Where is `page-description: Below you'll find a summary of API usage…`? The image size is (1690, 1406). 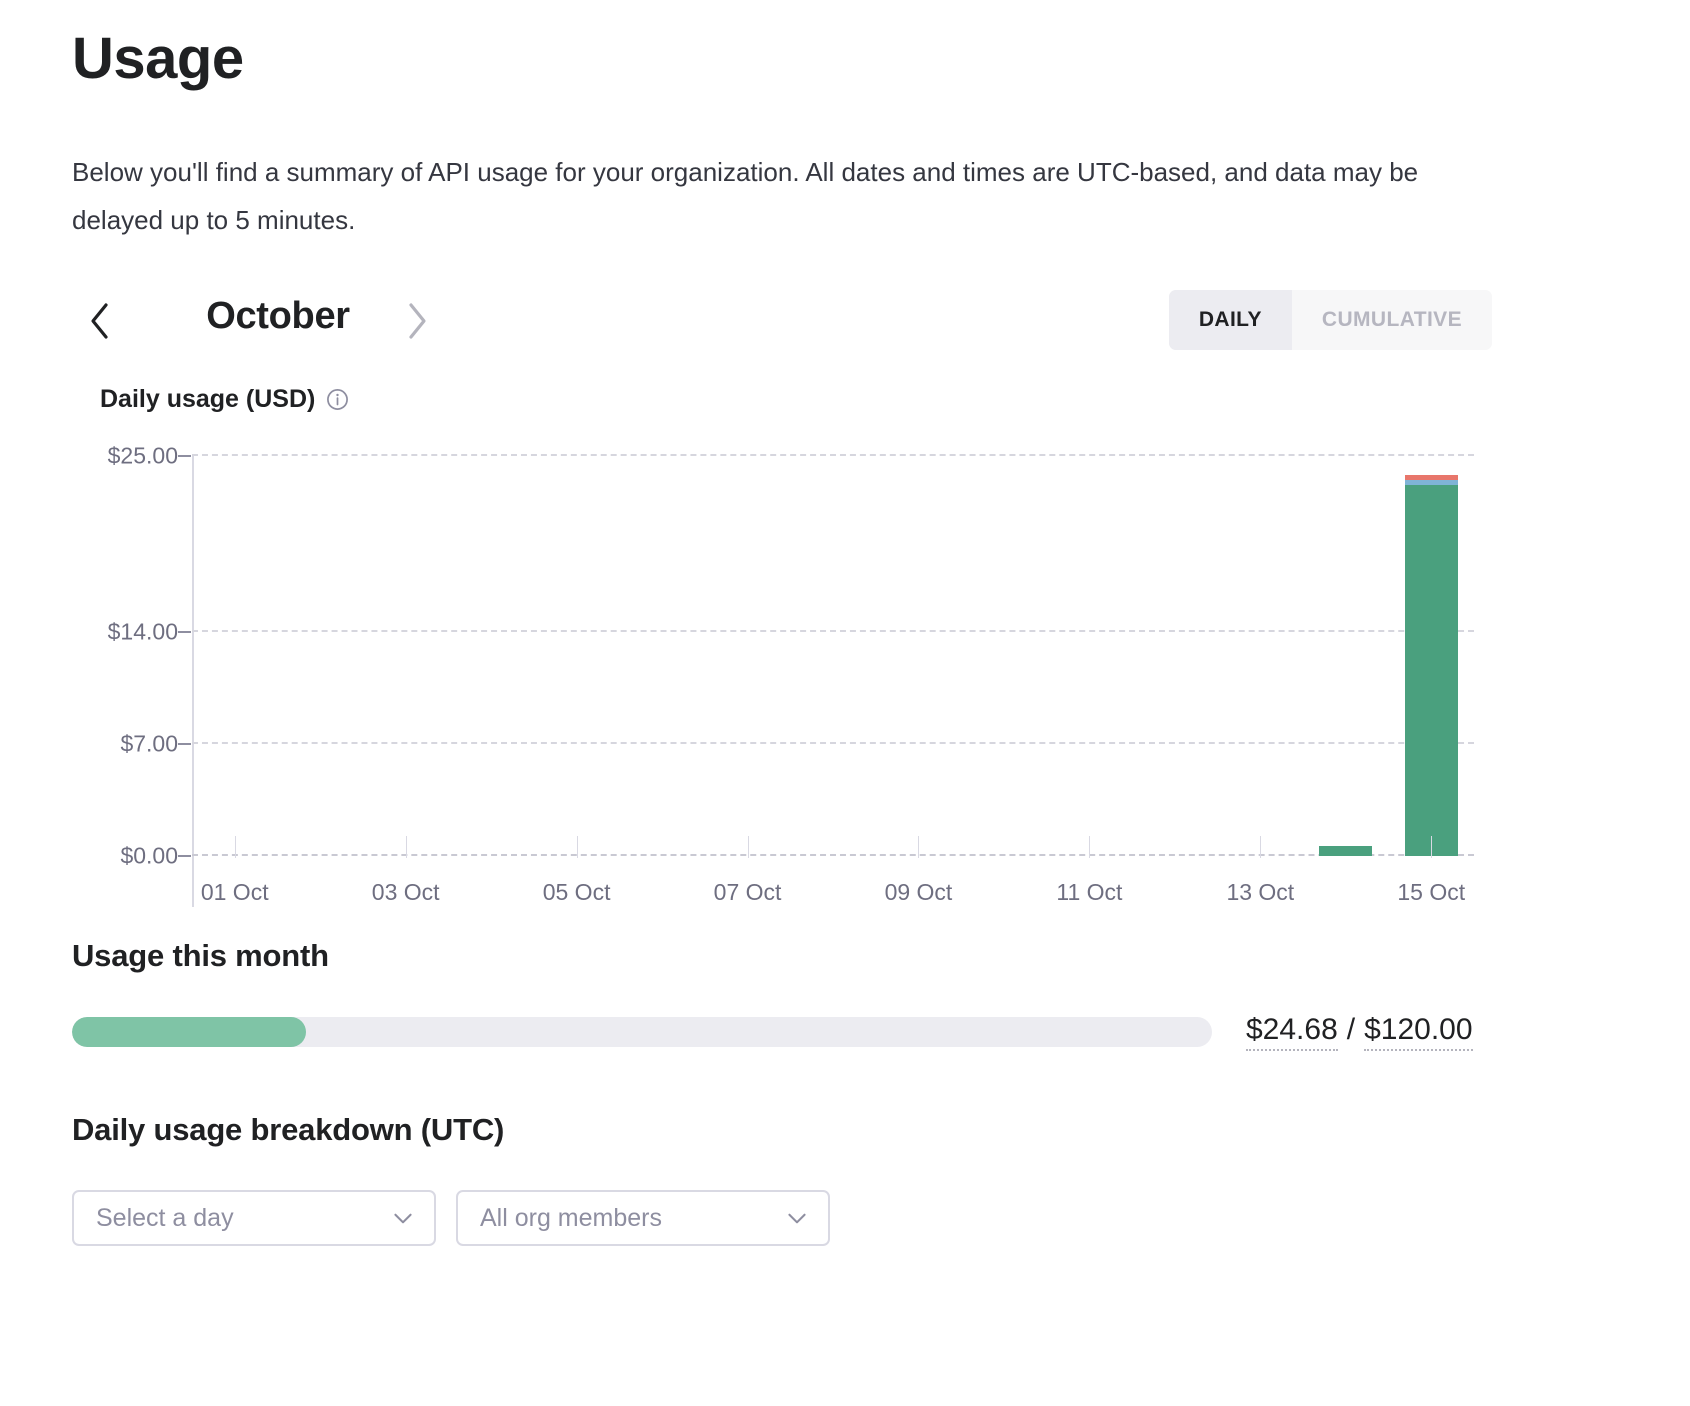 page-description: Below you'll find a summary of API usage… is located at coordinates (745, 196).